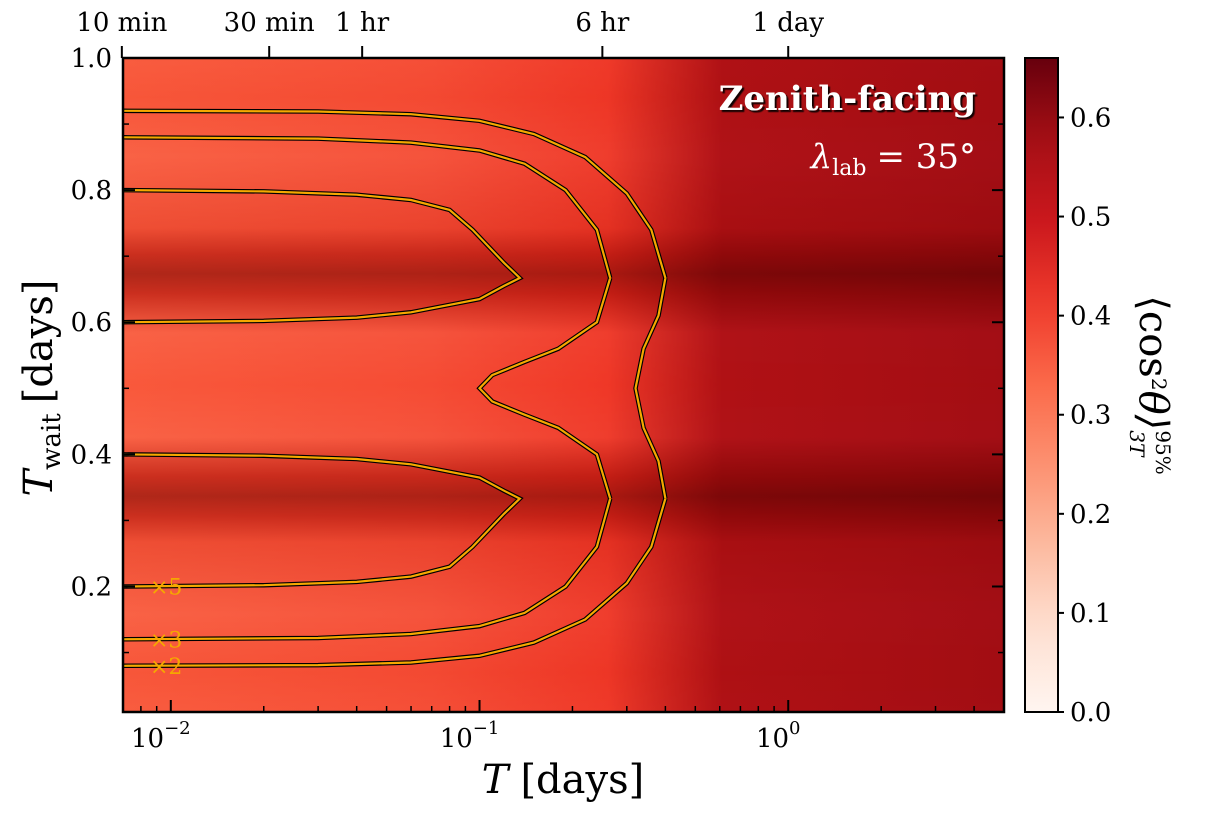 The width and height of the screenshot is (1206, 813). Describe the element at coordinates (269, 23) in the screenshot. I see `top-tick-label: 30 min` at that location.